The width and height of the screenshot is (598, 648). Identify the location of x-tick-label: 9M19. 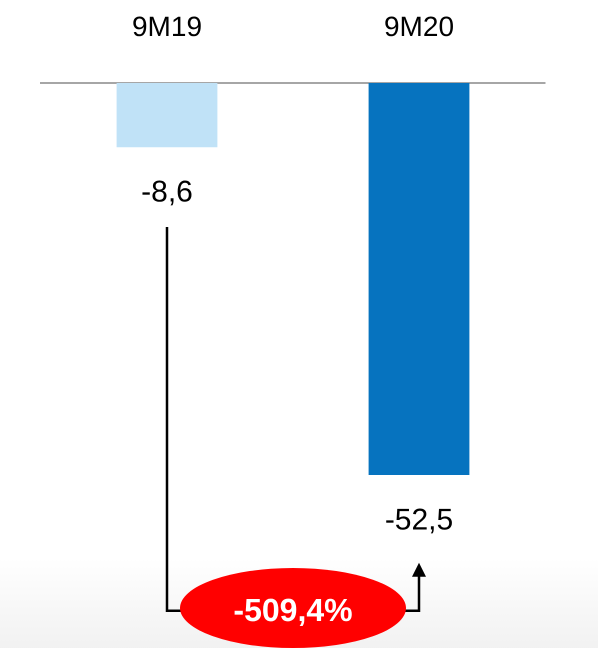
(167, 26).